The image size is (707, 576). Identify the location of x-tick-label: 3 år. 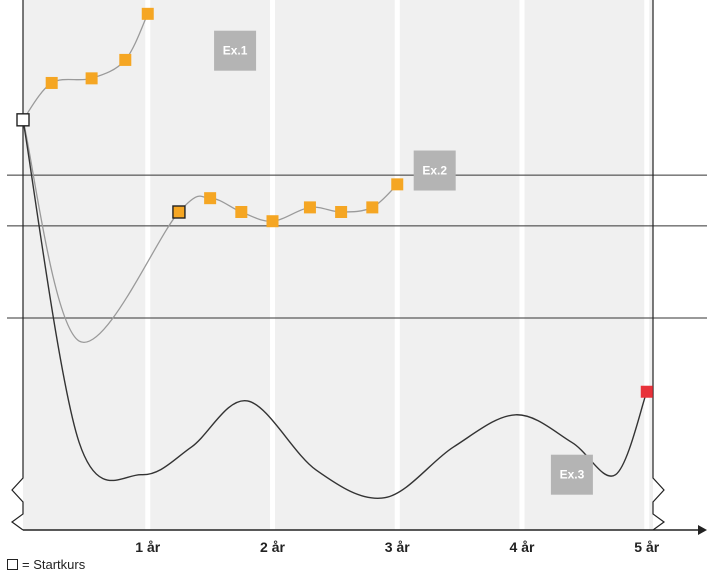
(397, 547).